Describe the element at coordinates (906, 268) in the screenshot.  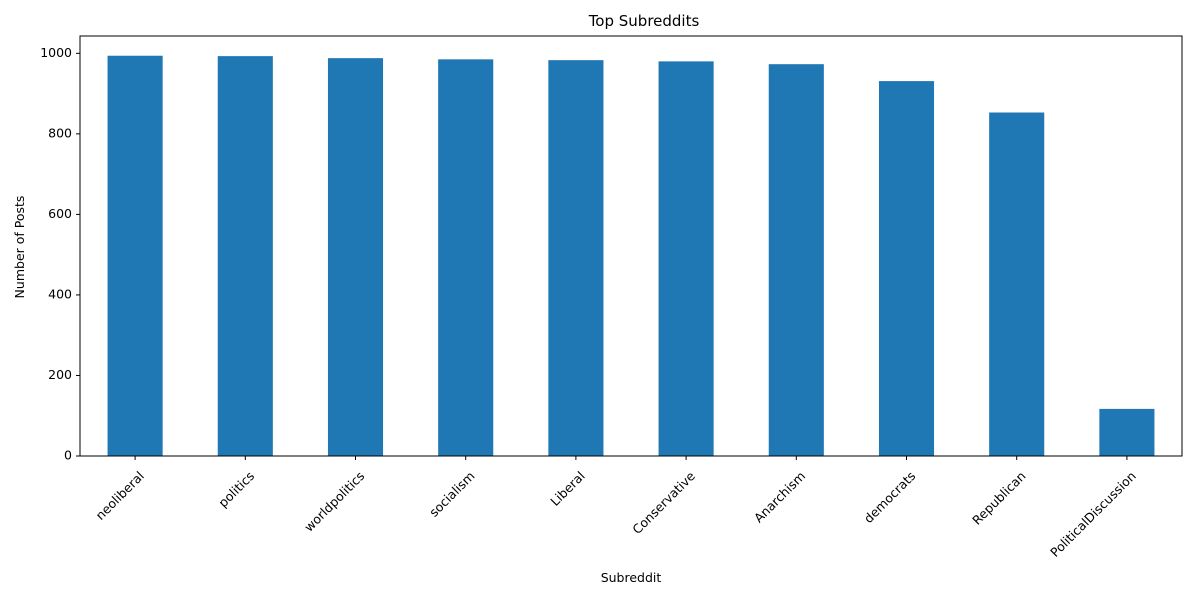
I see `bar-democrats` at that location.